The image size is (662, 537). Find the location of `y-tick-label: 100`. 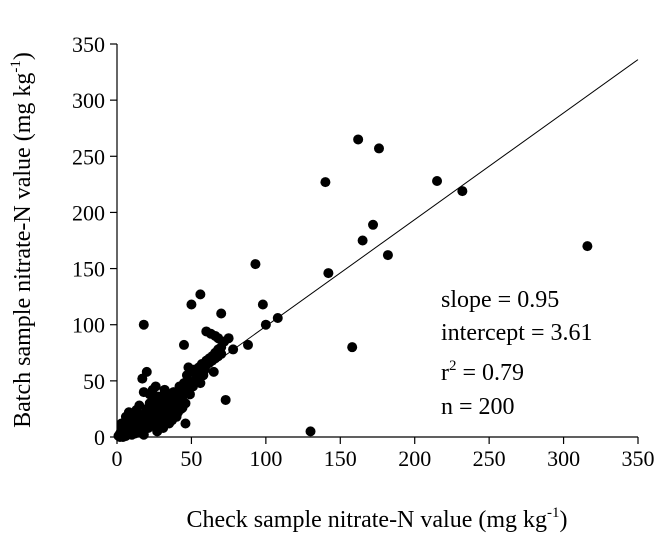

y-tick-label: 100 is located at coordinates (88, 325).